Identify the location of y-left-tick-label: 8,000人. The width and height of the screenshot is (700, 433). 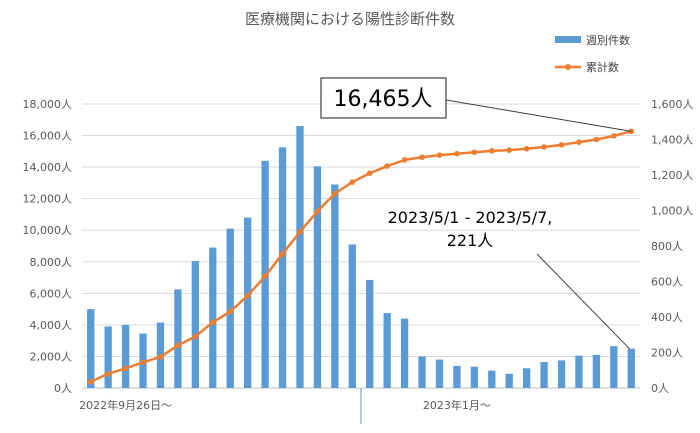
(51, 262).